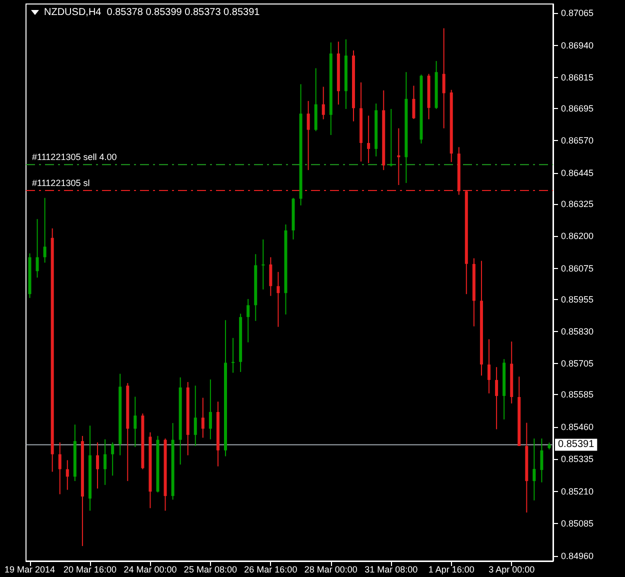 Image resolution: width=625 pixels, height=577 pixels. What do you see at coordinates (331, 569) in the screenshot?
I see `x-tick-label: 28 Mar 00:00` at bounding box center [331, 569].